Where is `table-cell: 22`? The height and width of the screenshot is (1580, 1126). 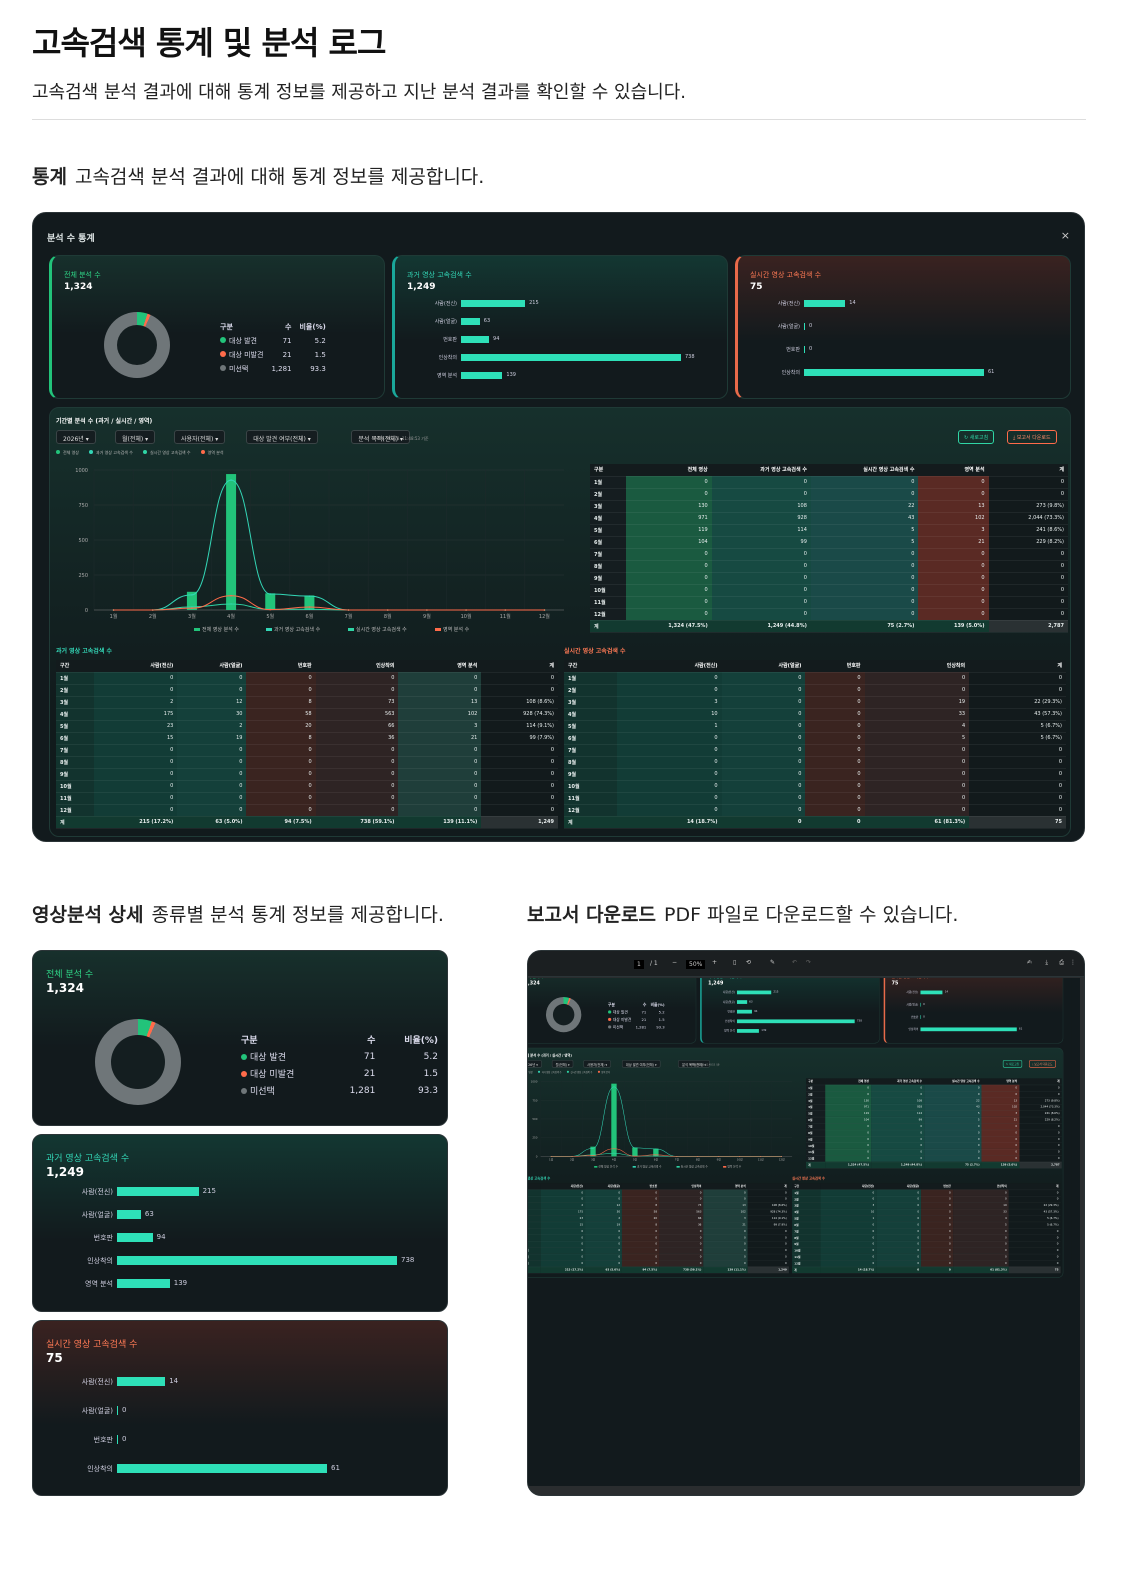 table-cell: 22 is located at coordinates (864, 506).